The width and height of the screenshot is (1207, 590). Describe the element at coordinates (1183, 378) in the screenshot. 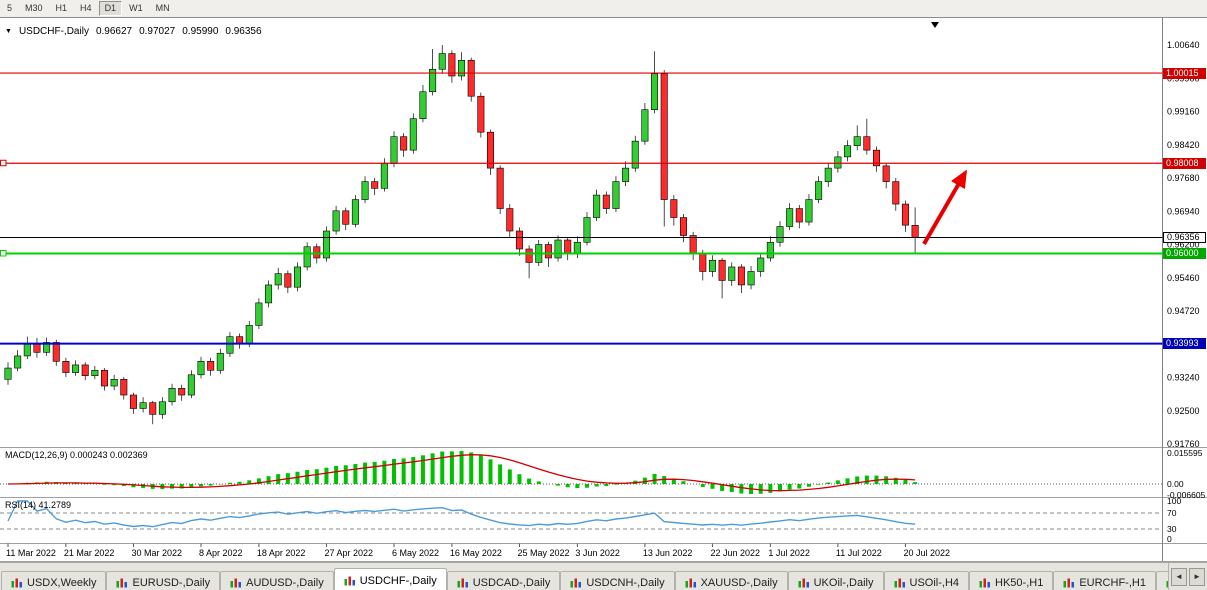

I see `svg-text: 0.93240` at that location.